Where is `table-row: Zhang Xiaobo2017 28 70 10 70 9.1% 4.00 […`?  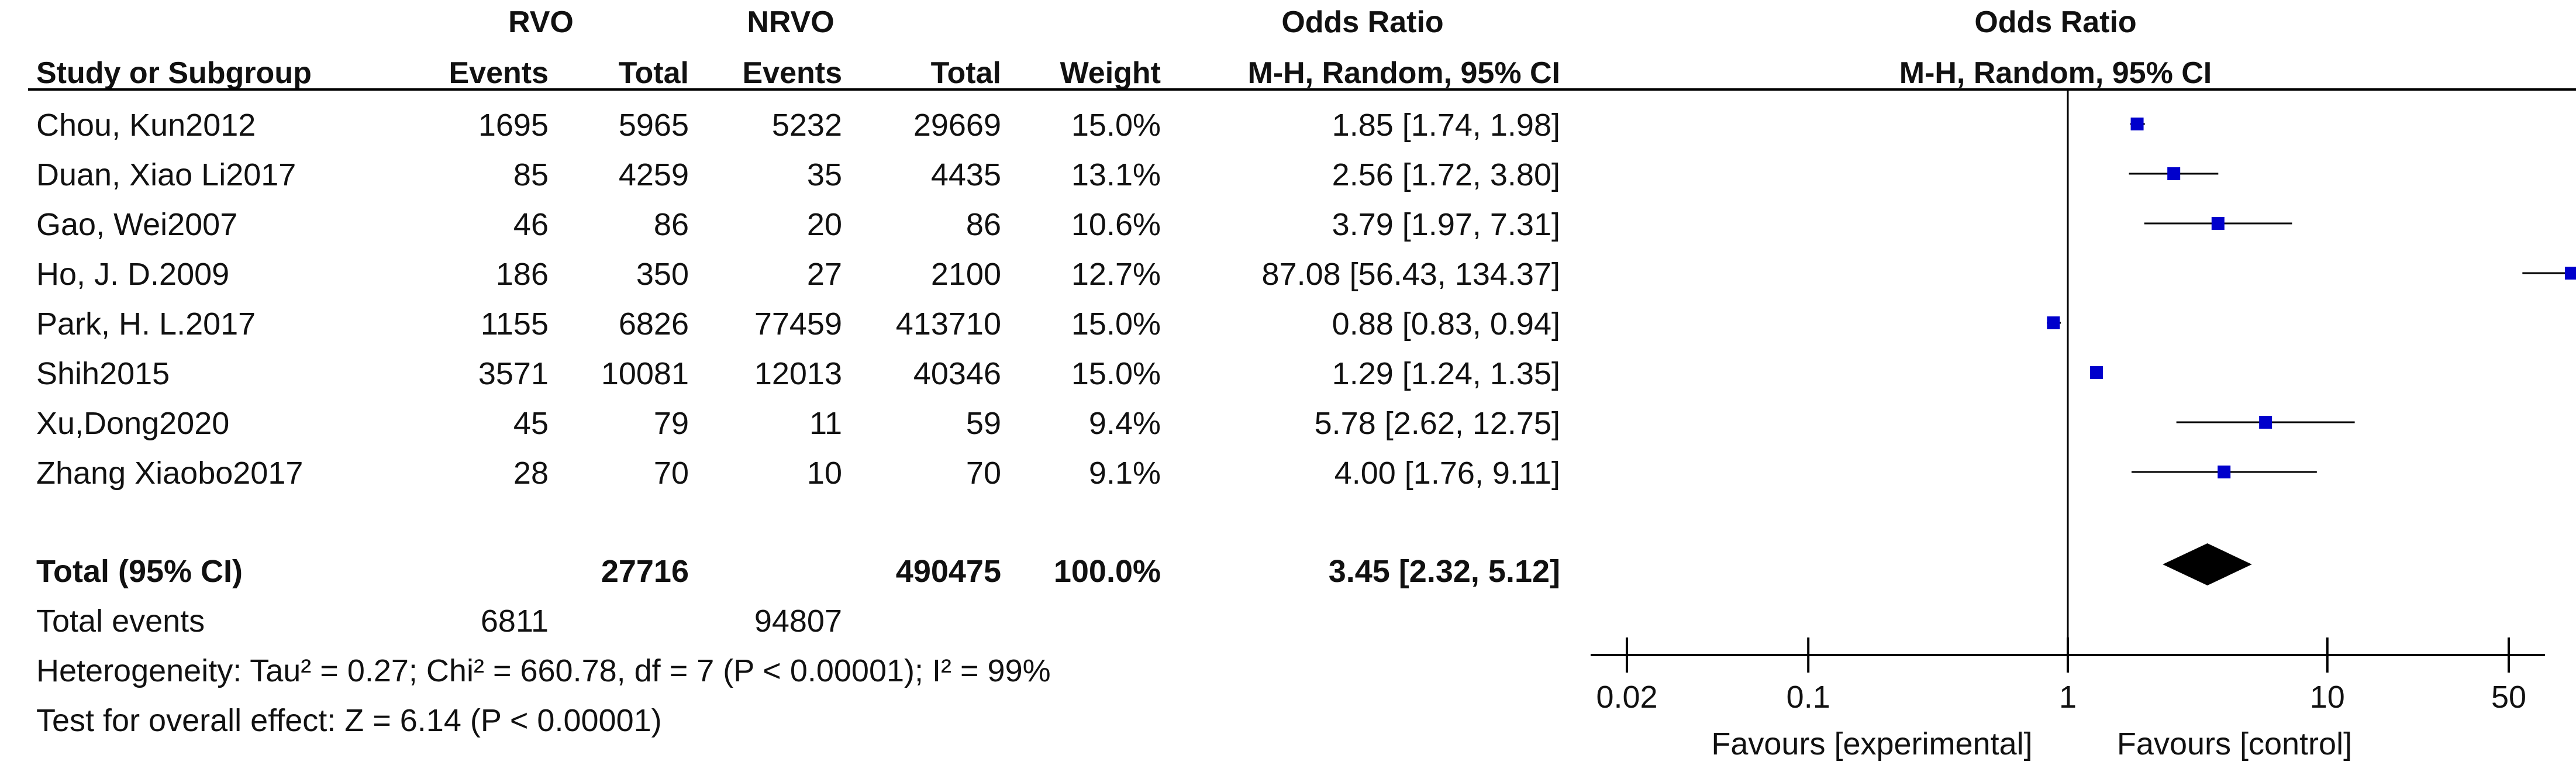 table-row: Zhang Xiaobo2017 28 70 10 70 9.1% 4.00 [… is located at coordinates (798, 473).